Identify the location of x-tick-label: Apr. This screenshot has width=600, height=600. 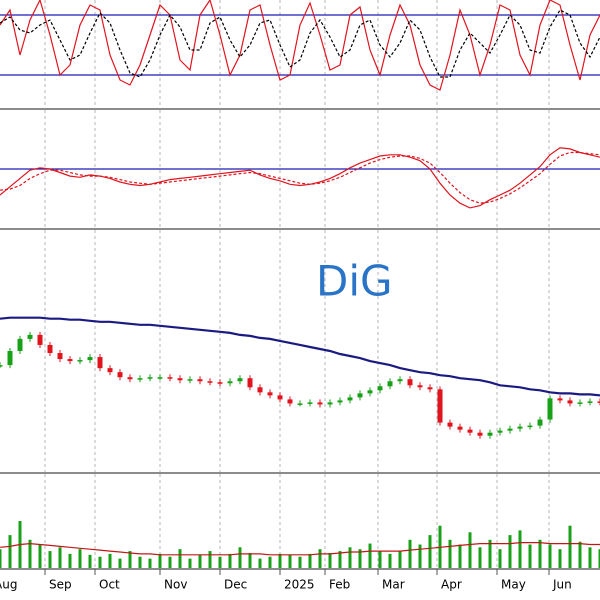
(451, 585).